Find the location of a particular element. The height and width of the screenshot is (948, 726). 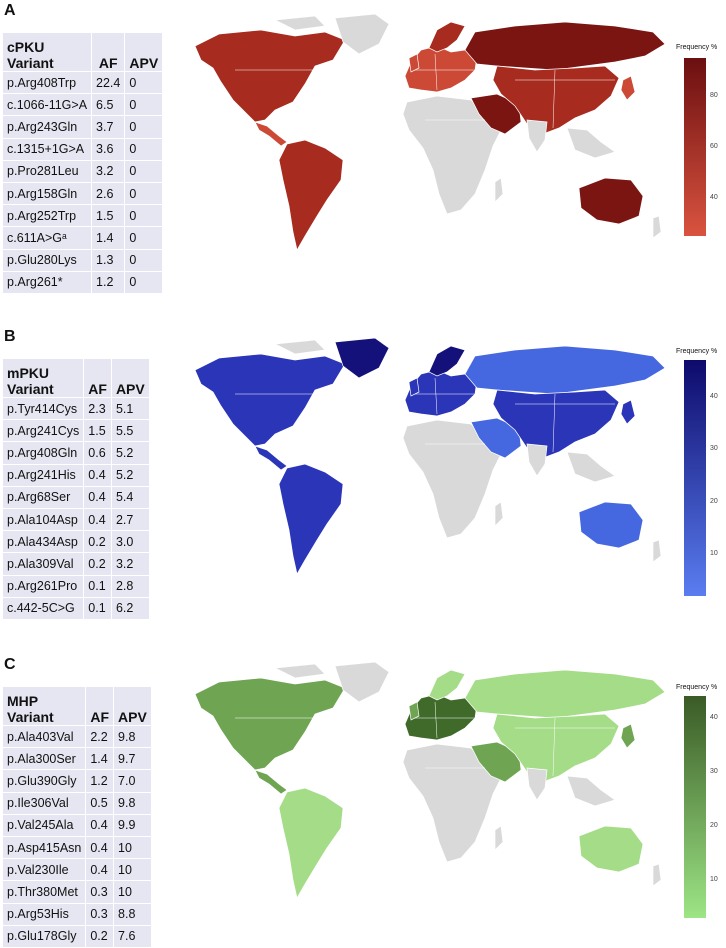

apv-cell: 2.8 is located at coordinates (130, 586).